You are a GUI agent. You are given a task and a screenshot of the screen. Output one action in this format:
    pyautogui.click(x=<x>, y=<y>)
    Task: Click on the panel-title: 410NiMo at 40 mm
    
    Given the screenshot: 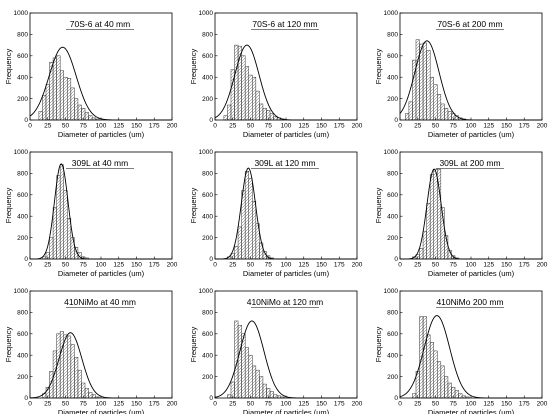 What is the action you would take?
    pyautogui.click(x=100, y=302)
    